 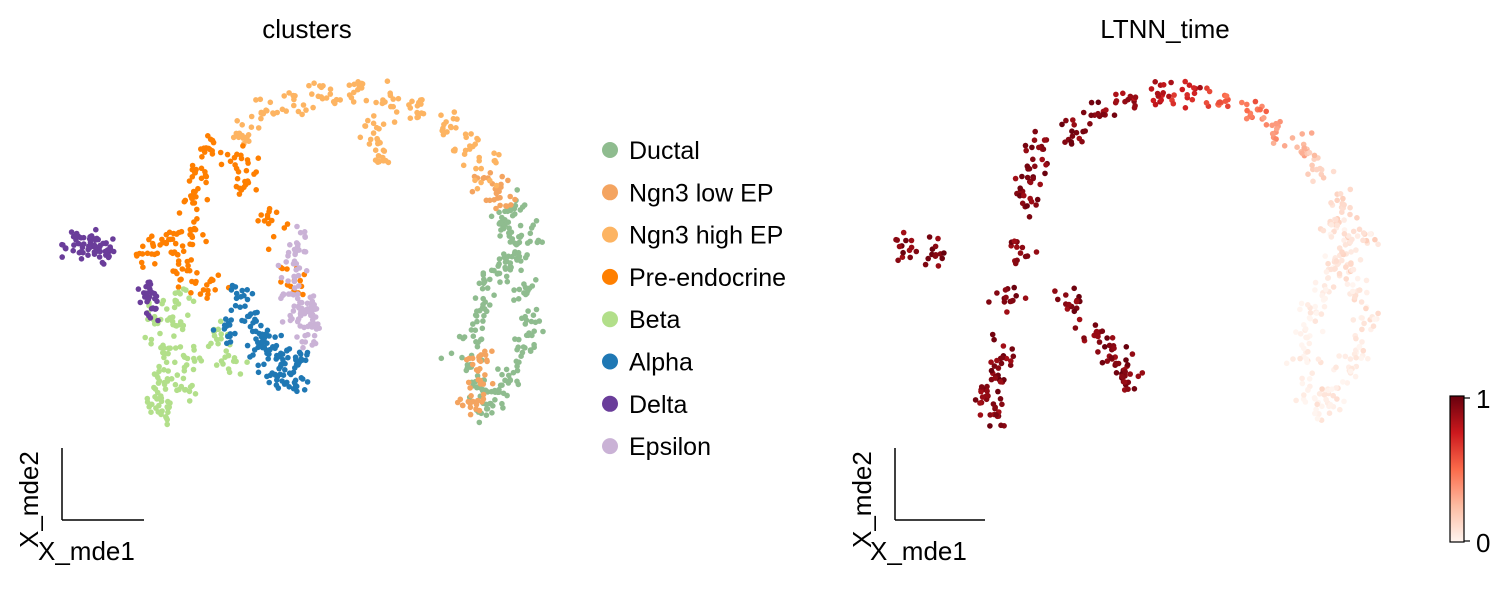 I want to click on legend-label-ductal: Ductal, so click(x=664, y=151).